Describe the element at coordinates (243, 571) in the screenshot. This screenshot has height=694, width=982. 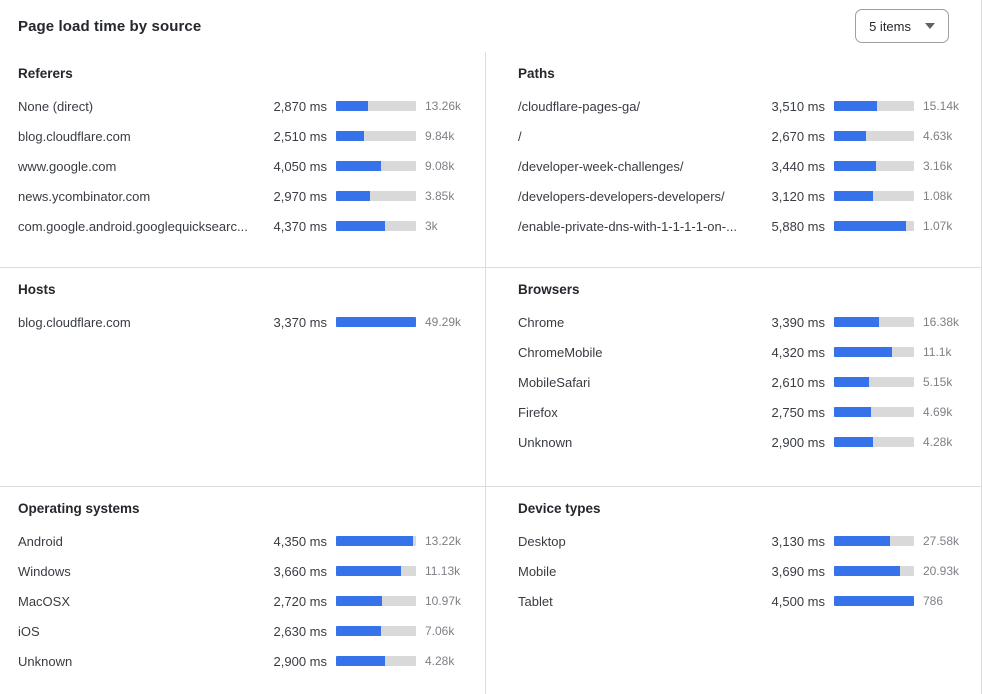
I see `metric-row: Windows 3,660 ms 11.13k` at that location.